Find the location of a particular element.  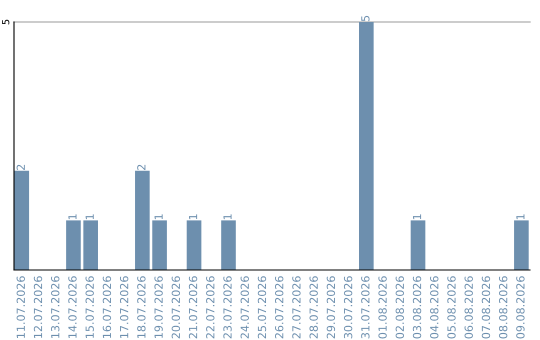

x-tick-label: 14.07.2026 is located at coordinates (72, 307).